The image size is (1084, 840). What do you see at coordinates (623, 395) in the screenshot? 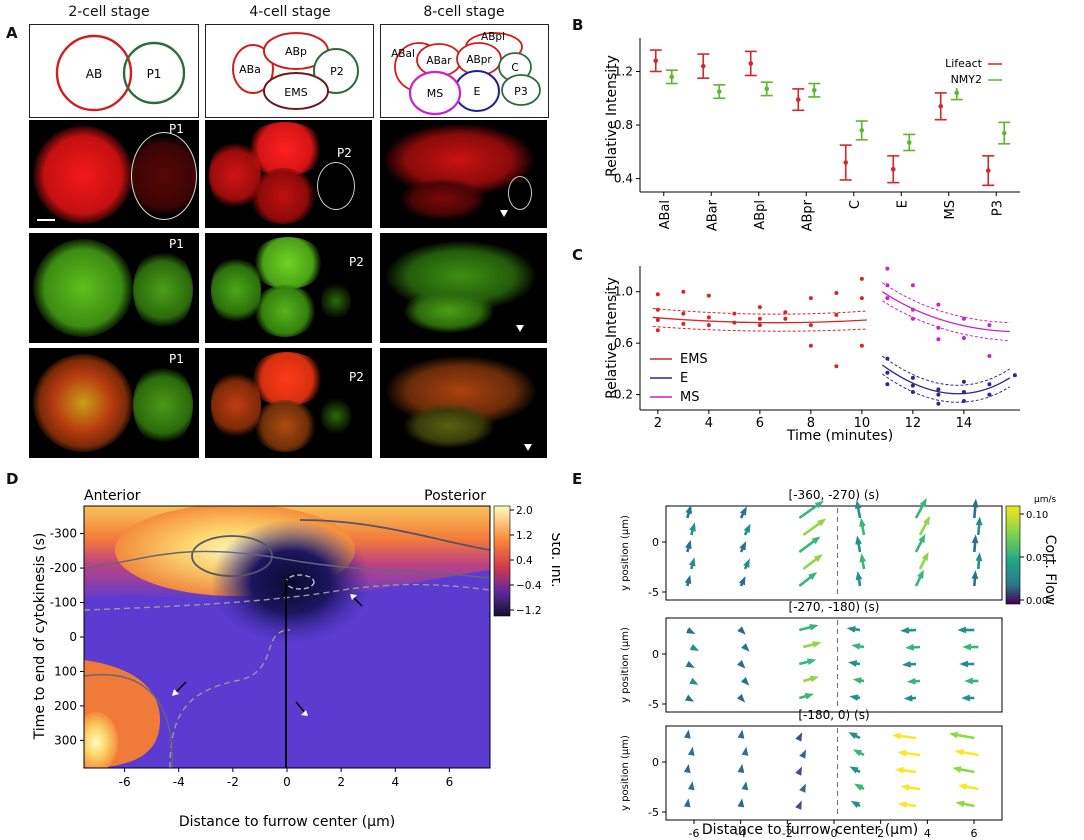
I see `c-ytick-label-0: 0.2` at bounding box center [623, 395].